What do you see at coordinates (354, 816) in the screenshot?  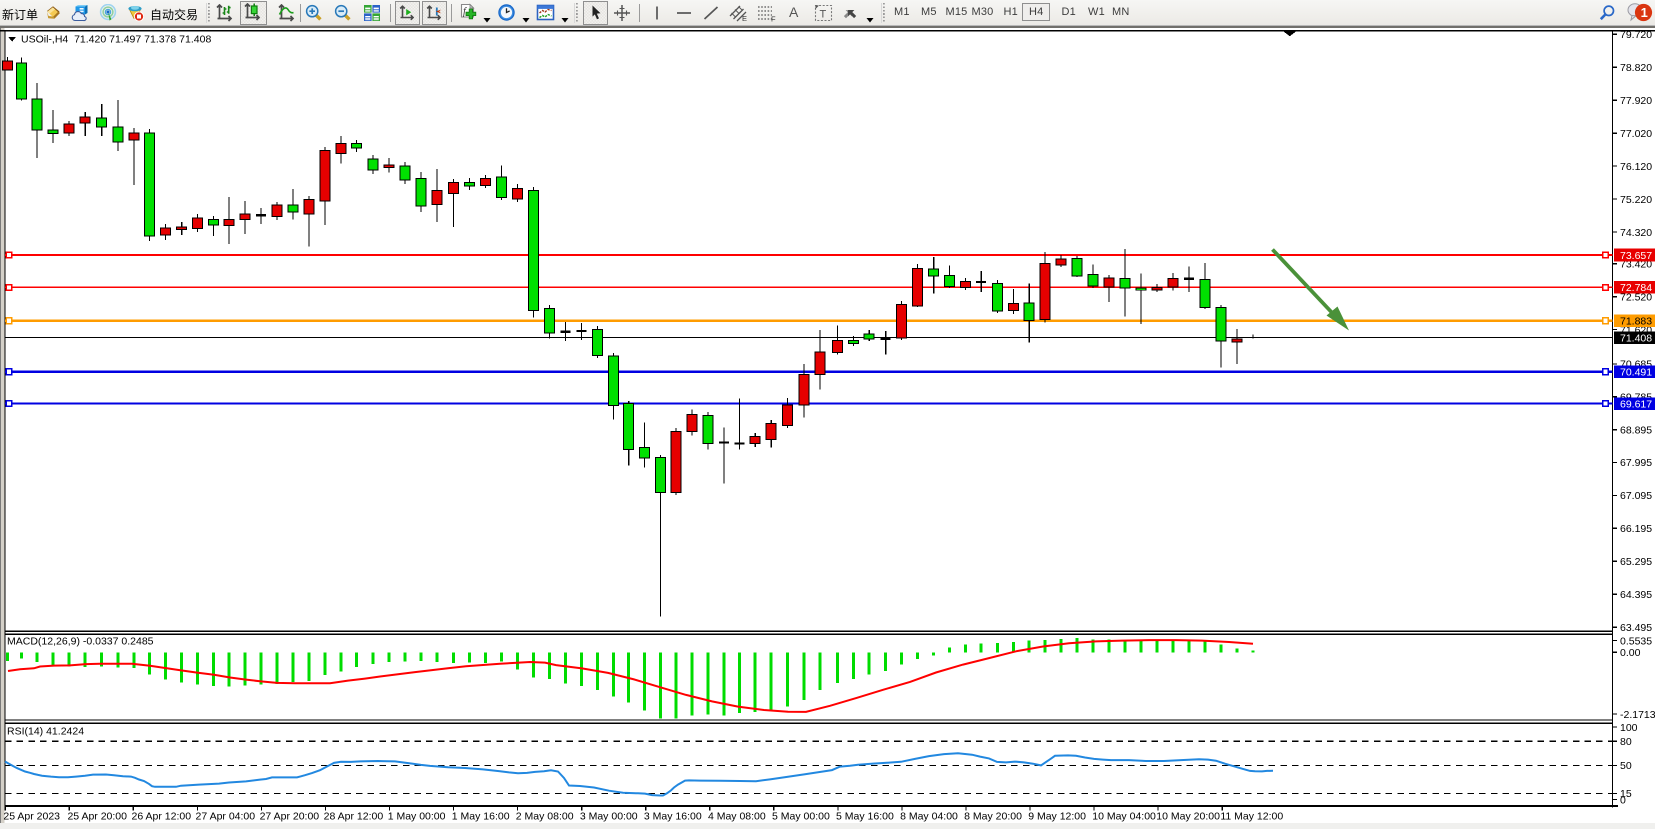 I see `svg-text: 28 Apr 12:00` at bounding box center [354, 816].